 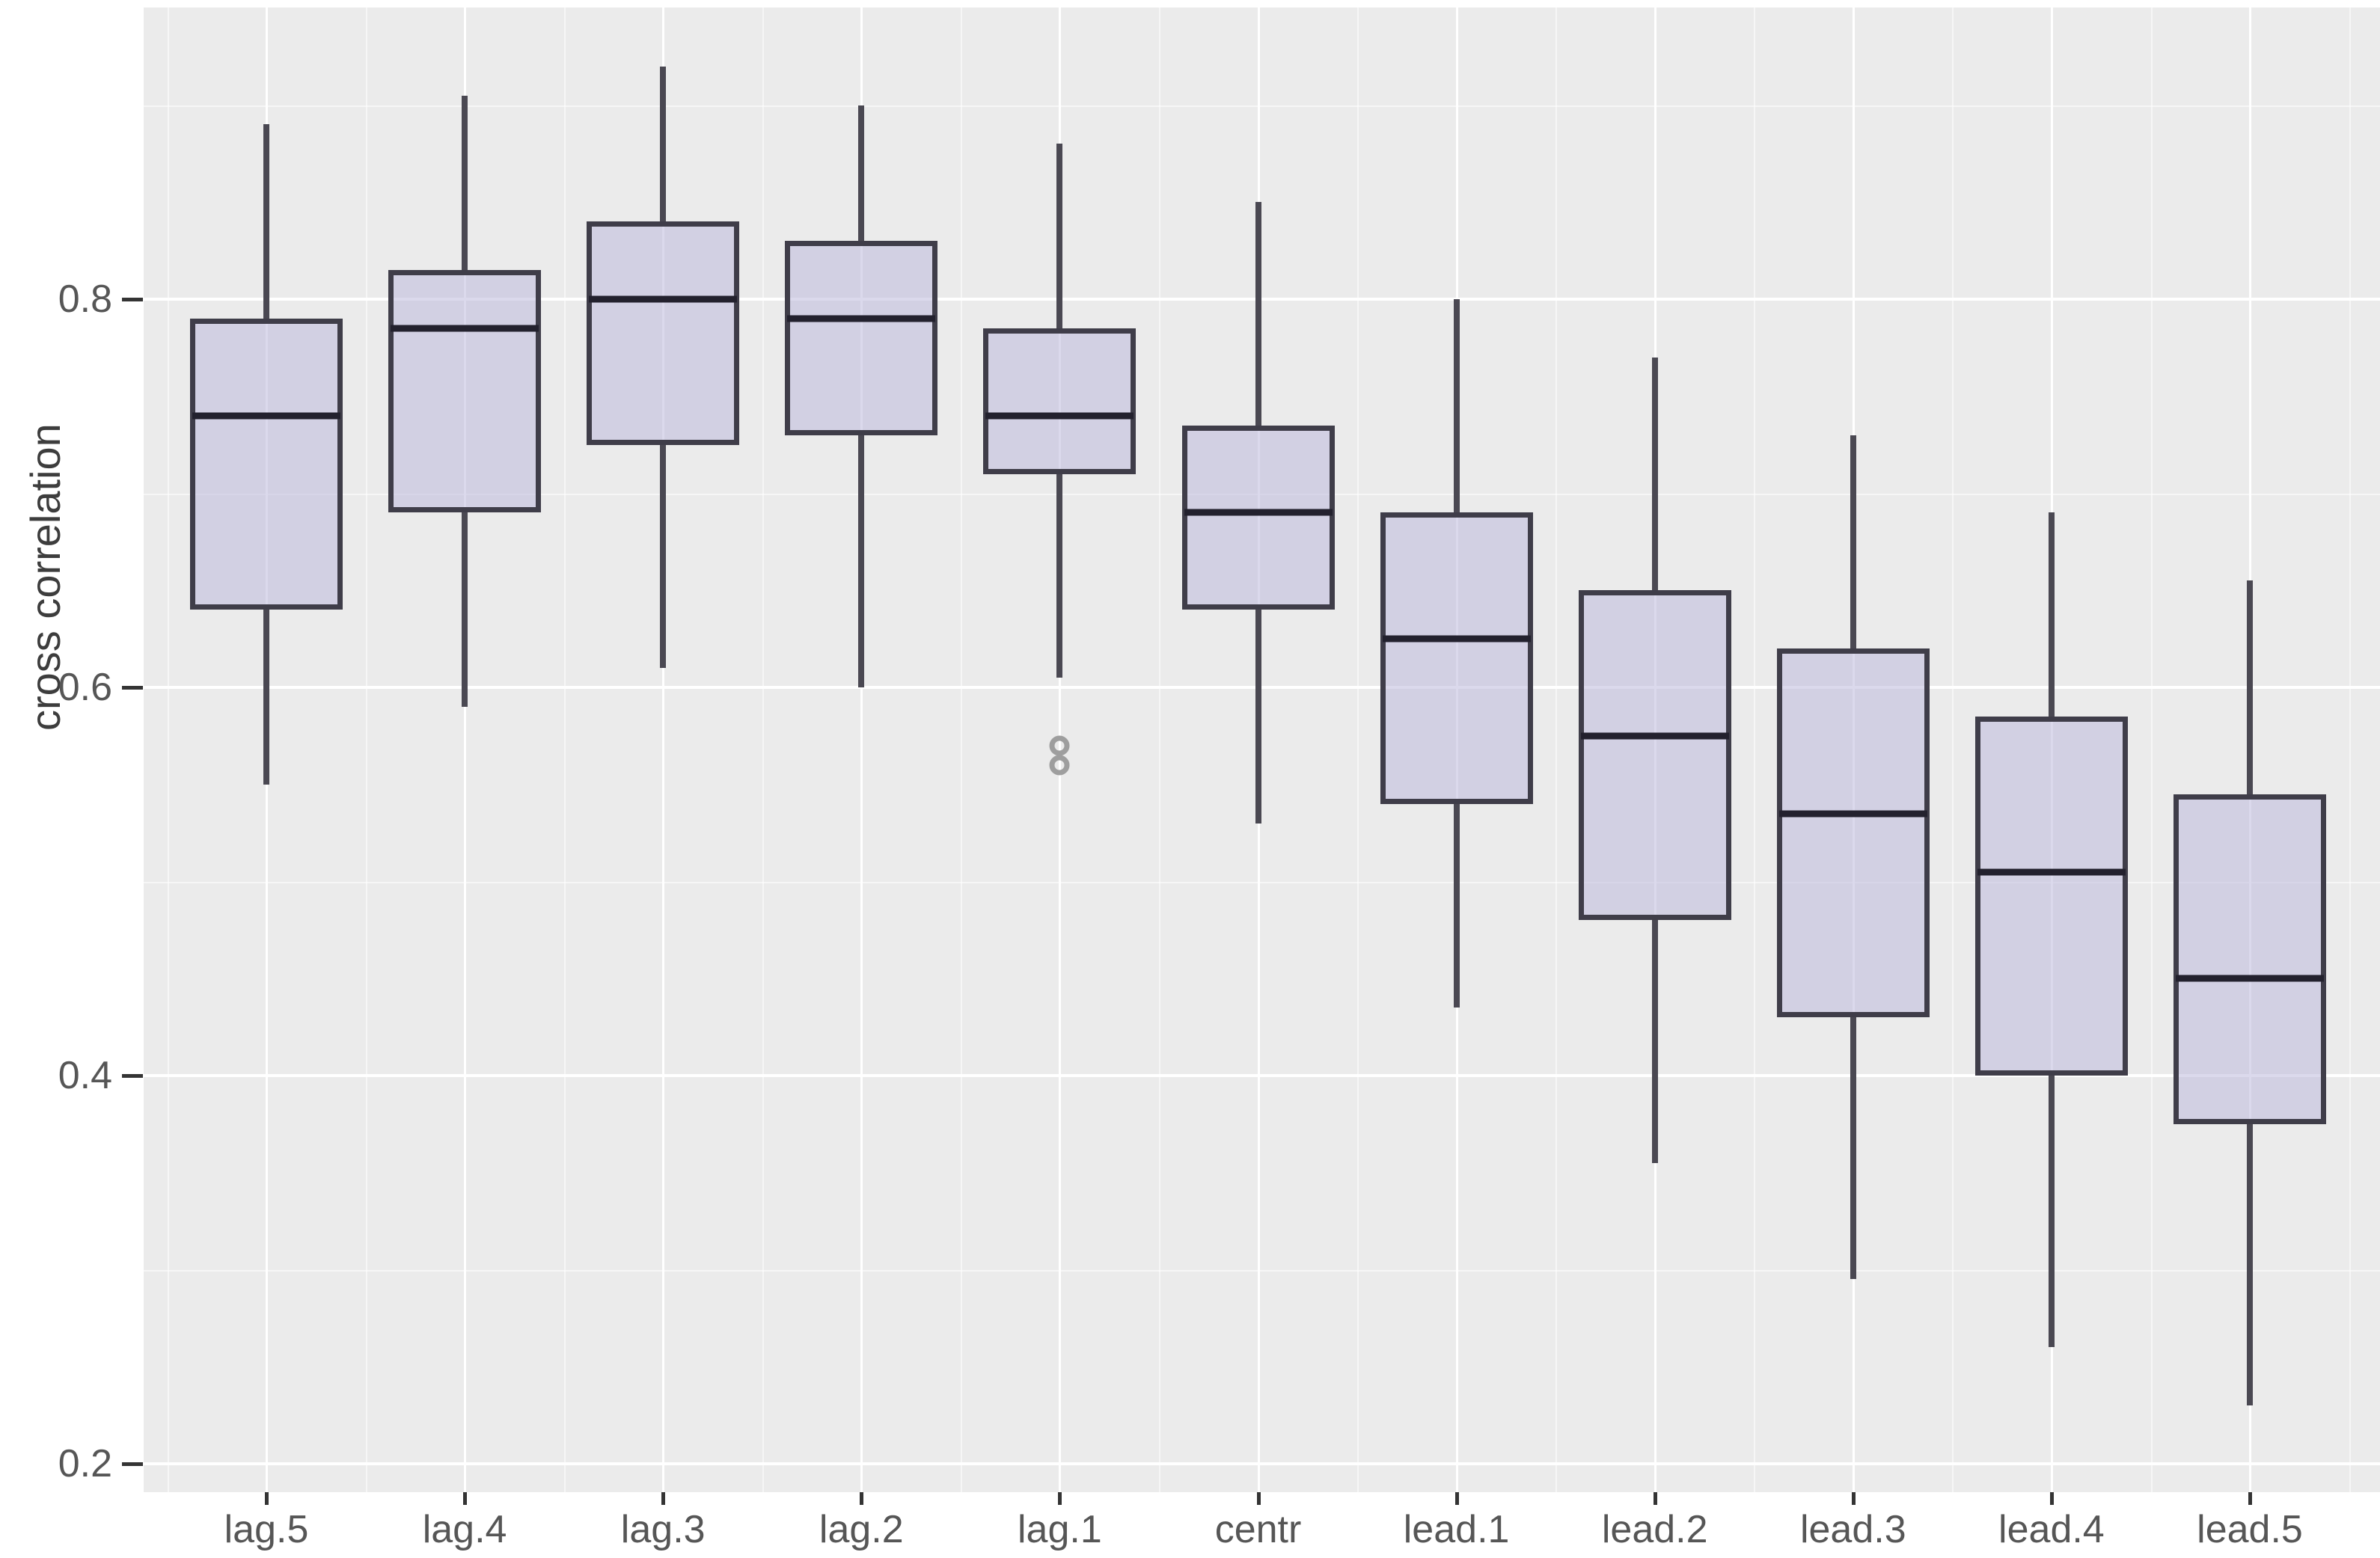 What do you see at coordinates (1852, 1529) in the screenshot?
I see `x-tick-label-lead.3: lead.3` at bounding box center [1852, 1529].